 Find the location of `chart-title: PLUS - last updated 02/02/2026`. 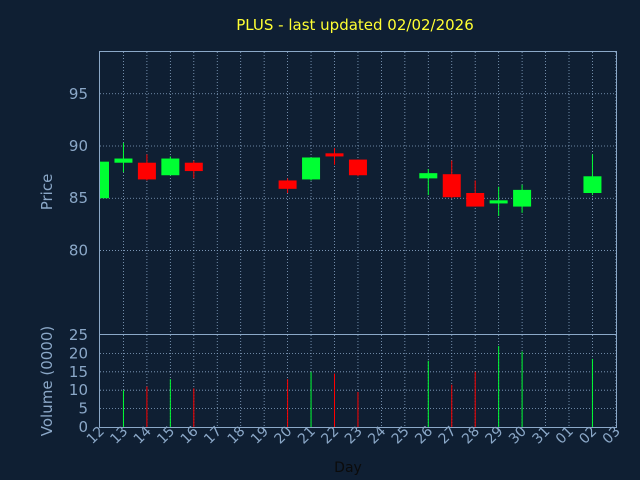

chart-title: PLUS - last updated 02/02/2026 is located at coordinates (355, 25).